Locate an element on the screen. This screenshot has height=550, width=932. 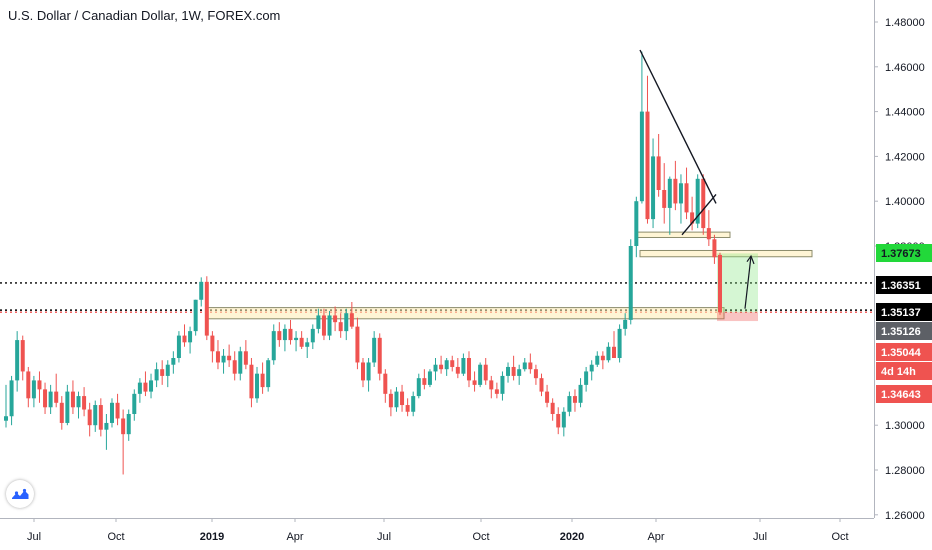
trendline-upper is located at coordinates (678, 126).